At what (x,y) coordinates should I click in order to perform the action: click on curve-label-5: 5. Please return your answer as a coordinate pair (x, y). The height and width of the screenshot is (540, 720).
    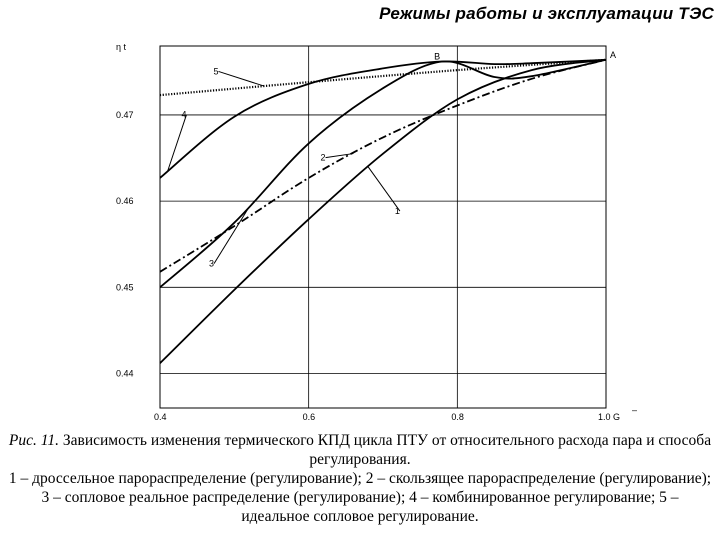
    Looking at the image, I should click on (215, 71).